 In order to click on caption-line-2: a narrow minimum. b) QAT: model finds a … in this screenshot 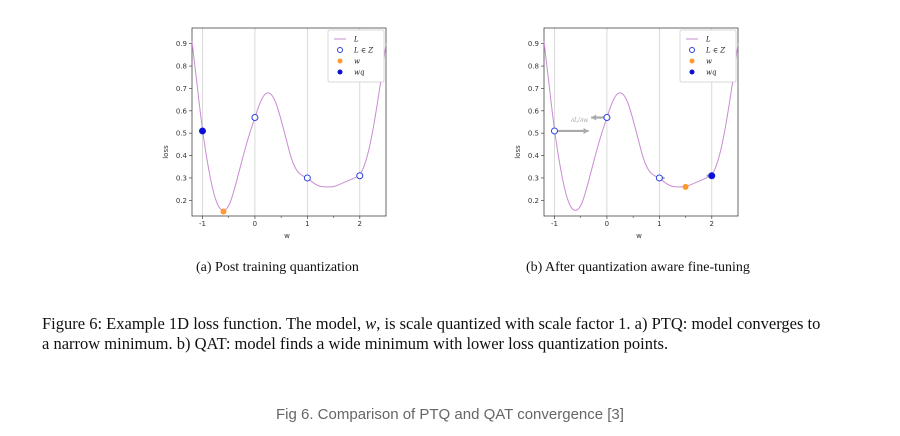, I will do `click(355, 343)`.